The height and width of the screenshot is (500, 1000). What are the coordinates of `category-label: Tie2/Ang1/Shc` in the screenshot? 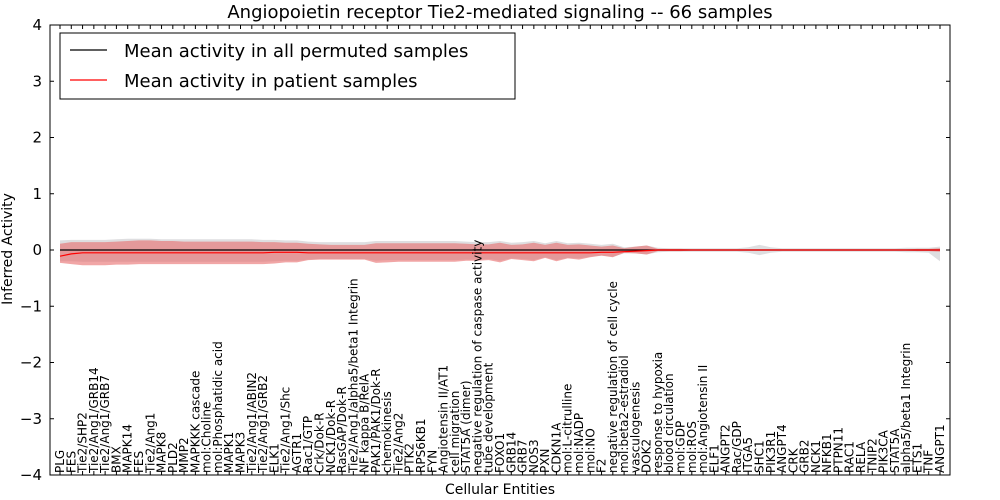 It's located at (286, 430).